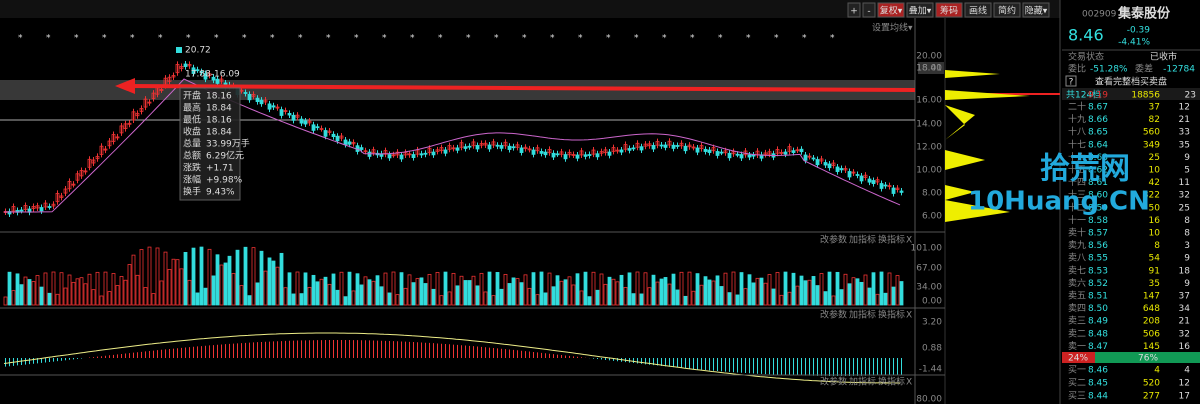 The image size is (1200, 404). I want to click on label: 集泰股份, so click(1144, 14).